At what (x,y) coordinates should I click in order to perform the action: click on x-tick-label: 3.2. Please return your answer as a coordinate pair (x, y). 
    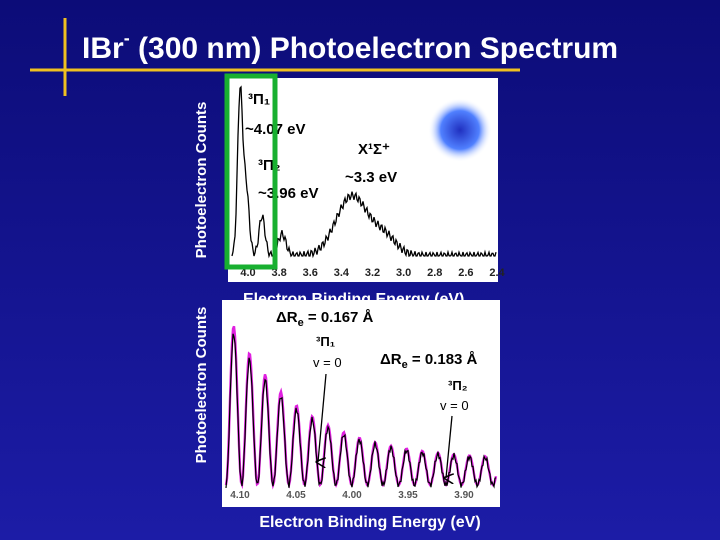
    Looking at the image, I should click on (372, 273).